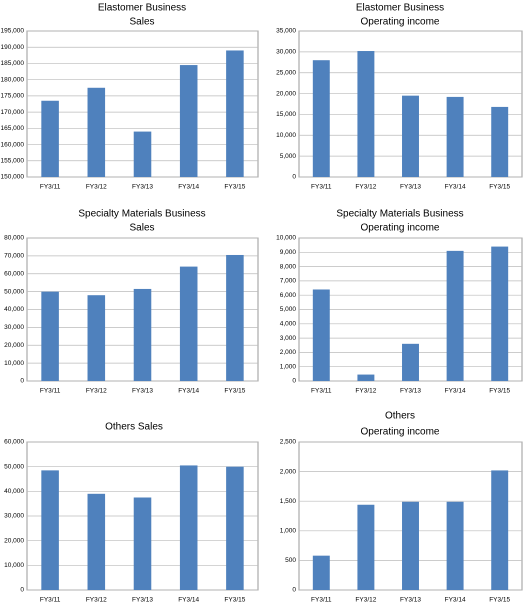 This screenshot has height=602, width=530. I want to click on y-tick-label: 15,000, so click(286, 114).